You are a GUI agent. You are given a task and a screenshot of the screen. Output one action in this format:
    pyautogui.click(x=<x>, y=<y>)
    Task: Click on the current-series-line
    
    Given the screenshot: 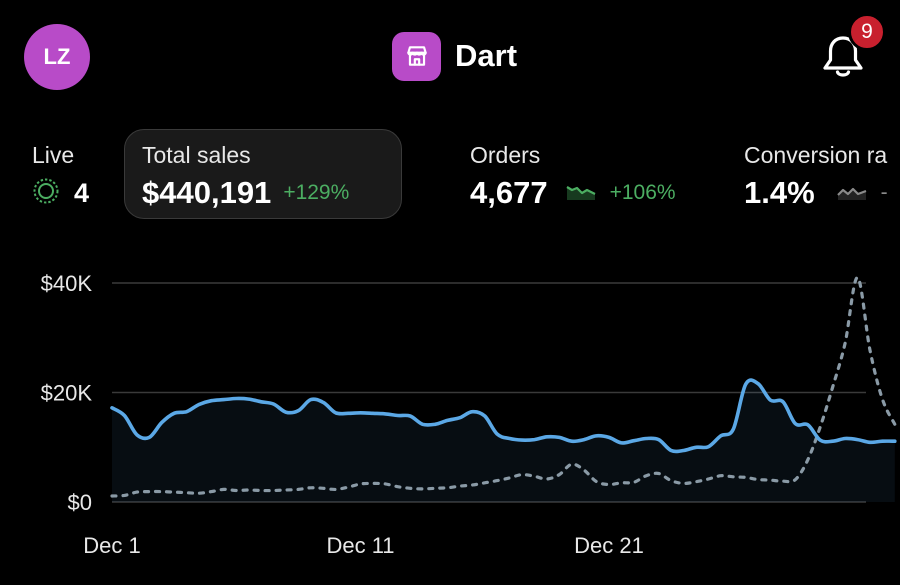 What is the action you would take?
    pyautogui.click(x=503, y=416)
    